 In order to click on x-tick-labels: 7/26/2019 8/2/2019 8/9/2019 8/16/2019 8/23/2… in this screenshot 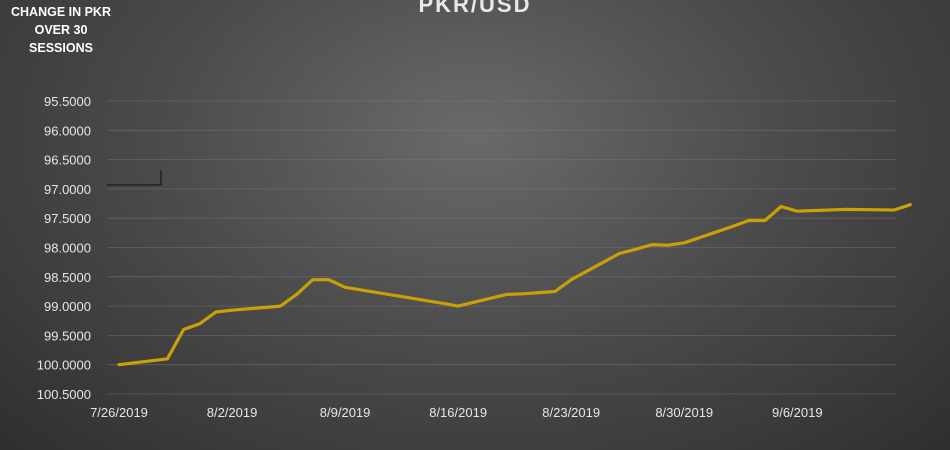, I will do `click(456, 412)`.